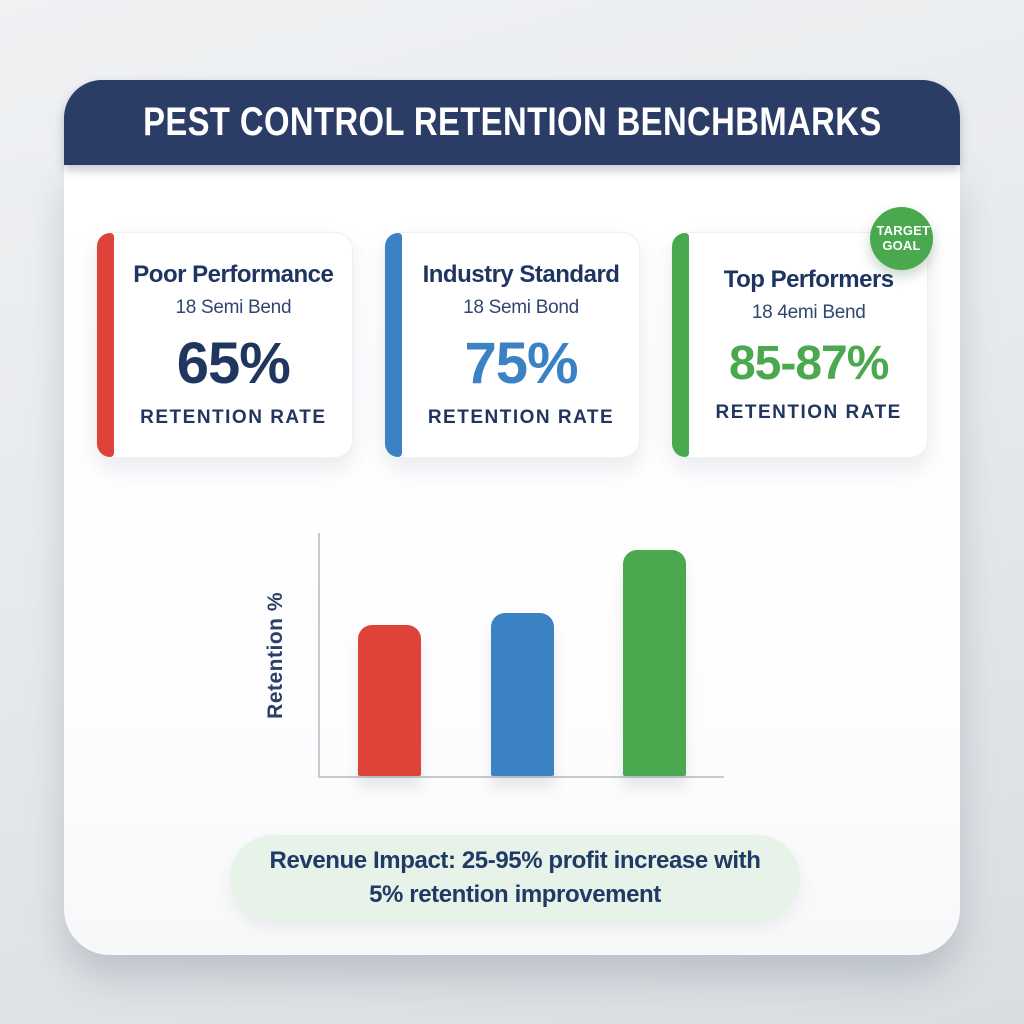 The height and width of the screenshot is (1024, 1024). I want to click on card-subtitle: 18 Semi Bend, so click(233, 307).